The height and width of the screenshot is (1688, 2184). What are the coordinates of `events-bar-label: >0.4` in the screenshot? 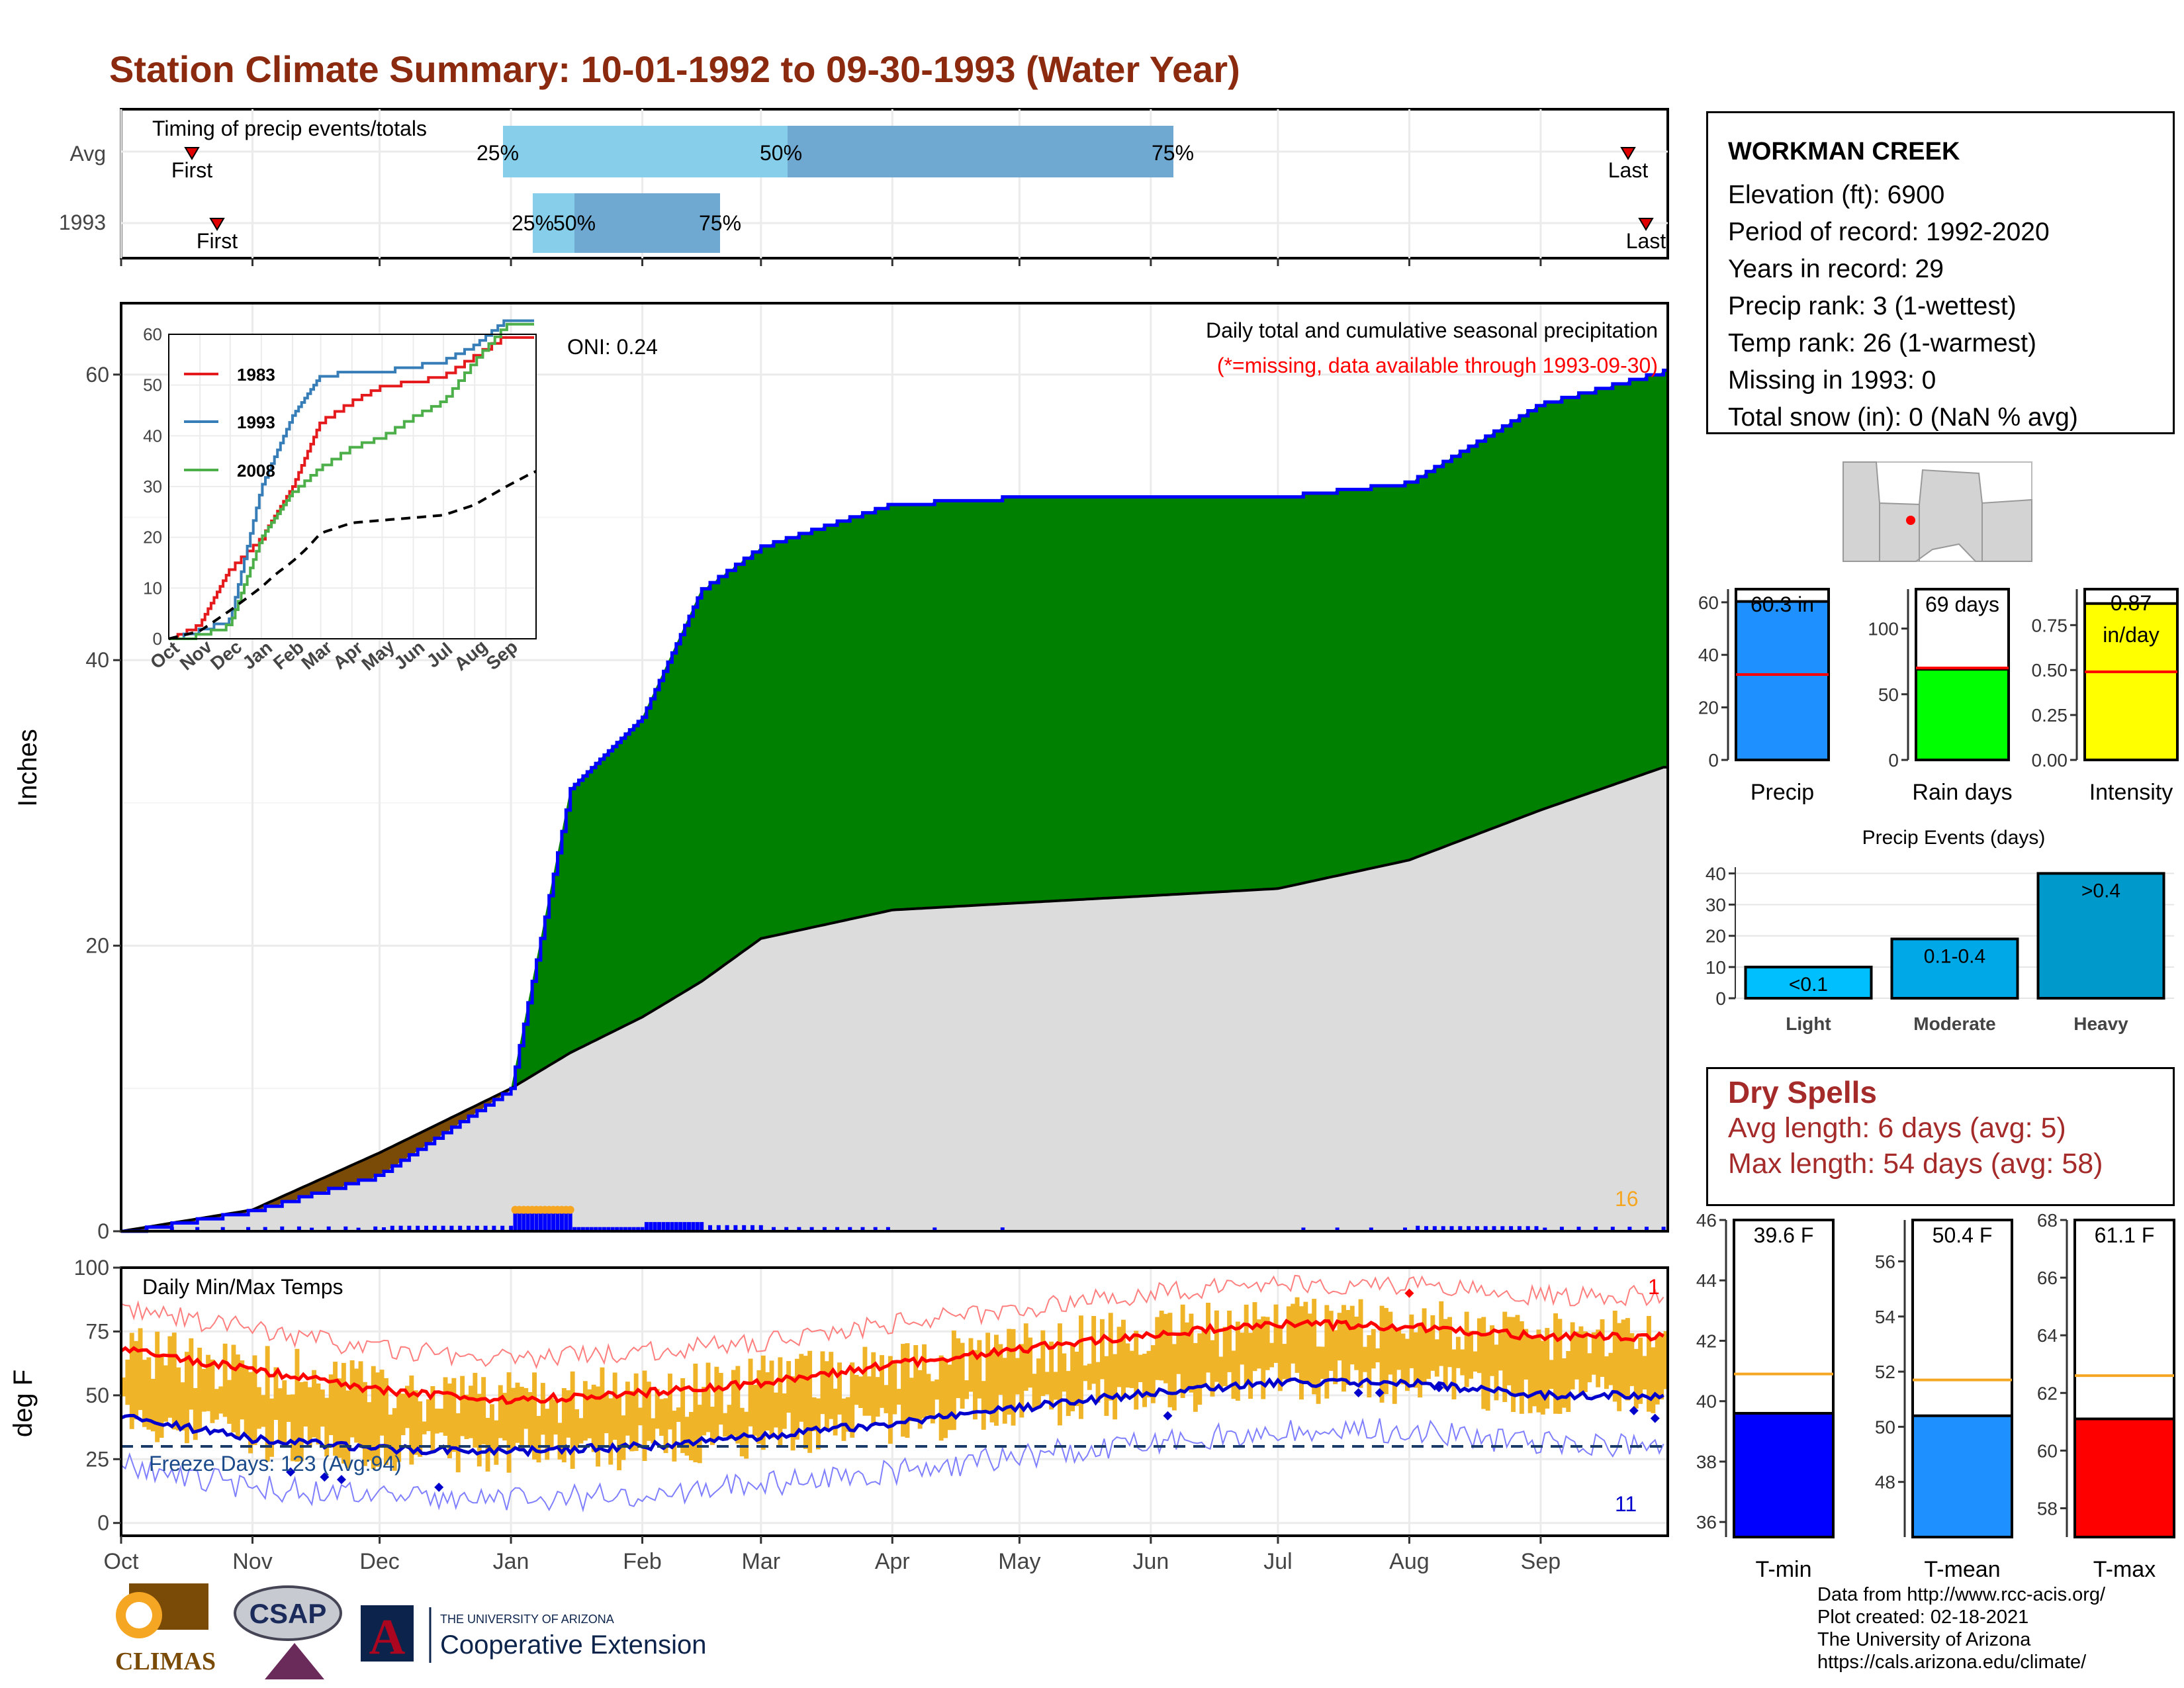 It's located at (2100, 891).